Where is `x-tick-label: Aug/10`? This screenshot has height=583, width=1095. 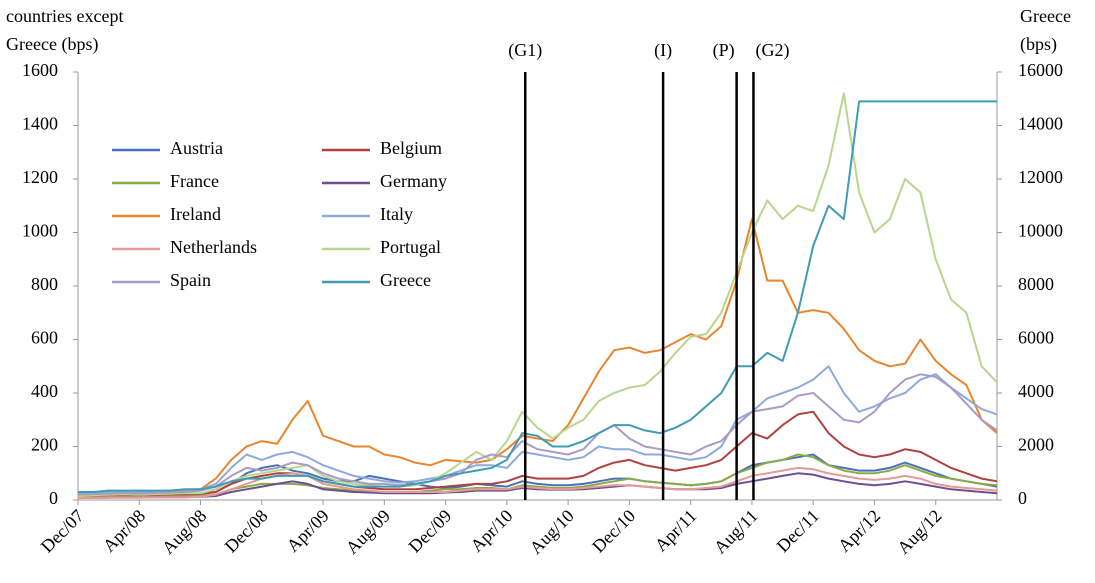
x-tick-label: Aug/10 is located at coordinates (552, 532).